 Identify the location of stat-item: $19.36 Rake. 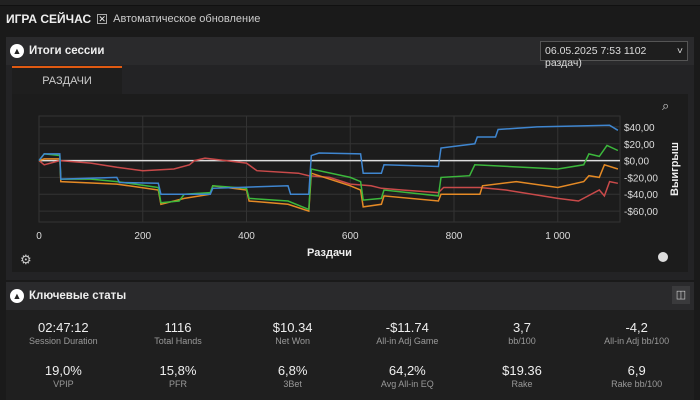
(522, 381).